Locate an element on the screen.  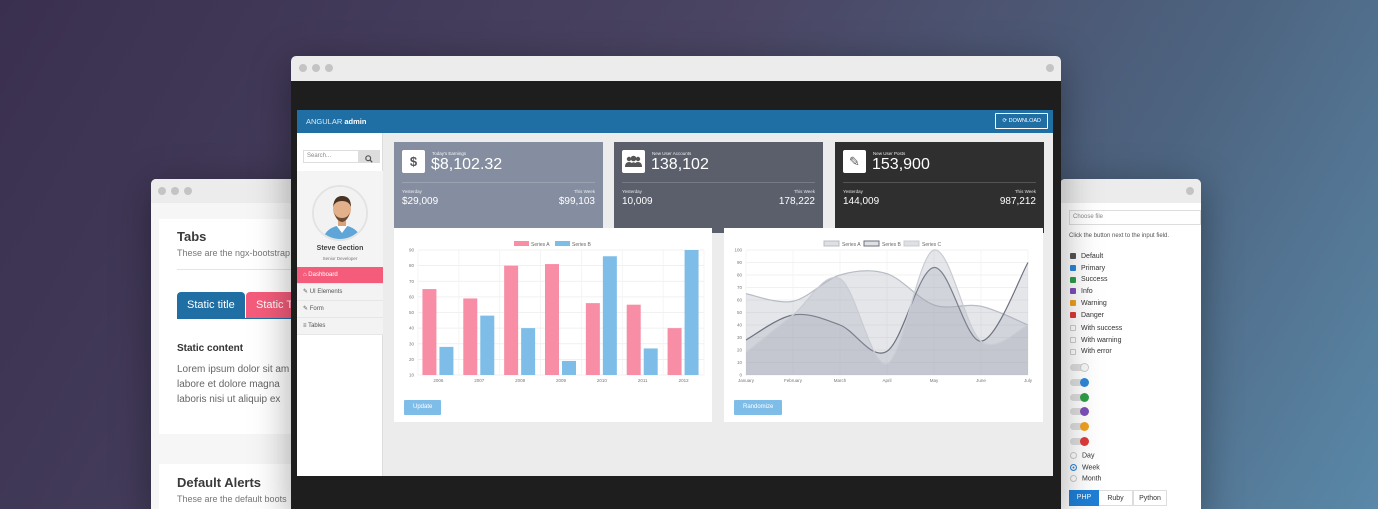
tab-static-title: Static title is located at coordinates (211, 305).